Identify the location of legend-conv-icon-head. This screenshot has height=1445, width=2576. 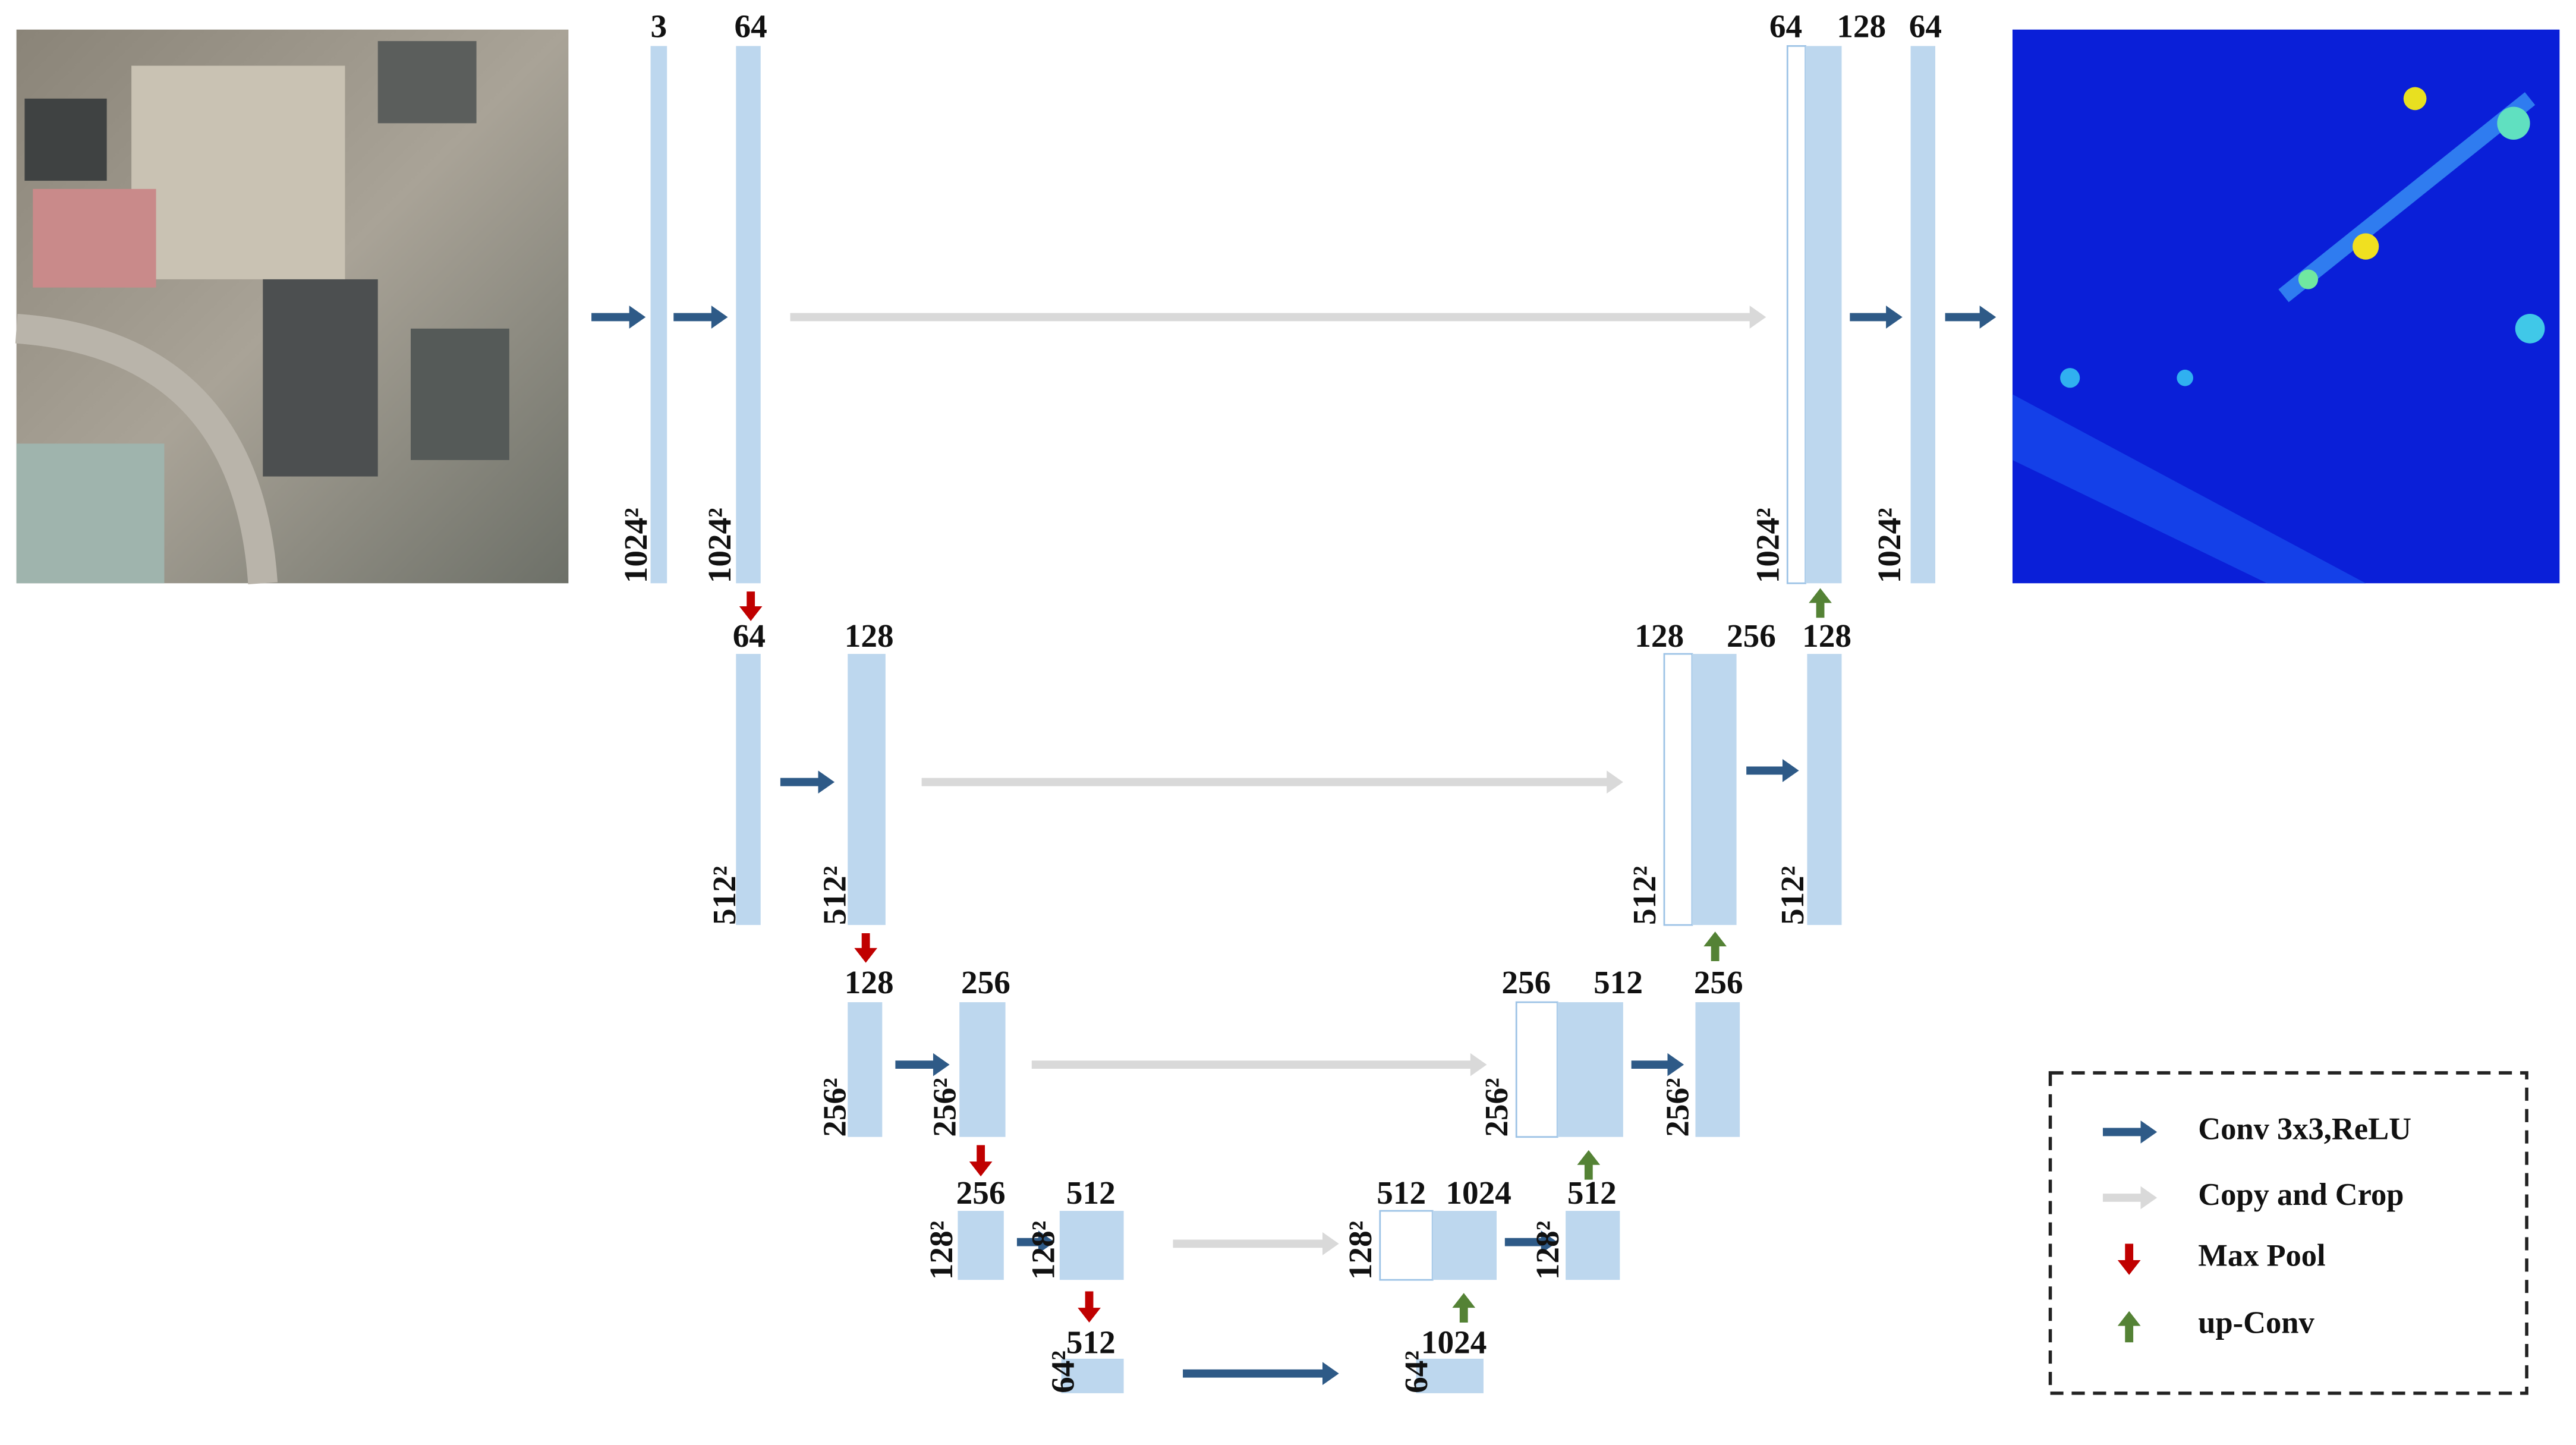
(2149, 1132).